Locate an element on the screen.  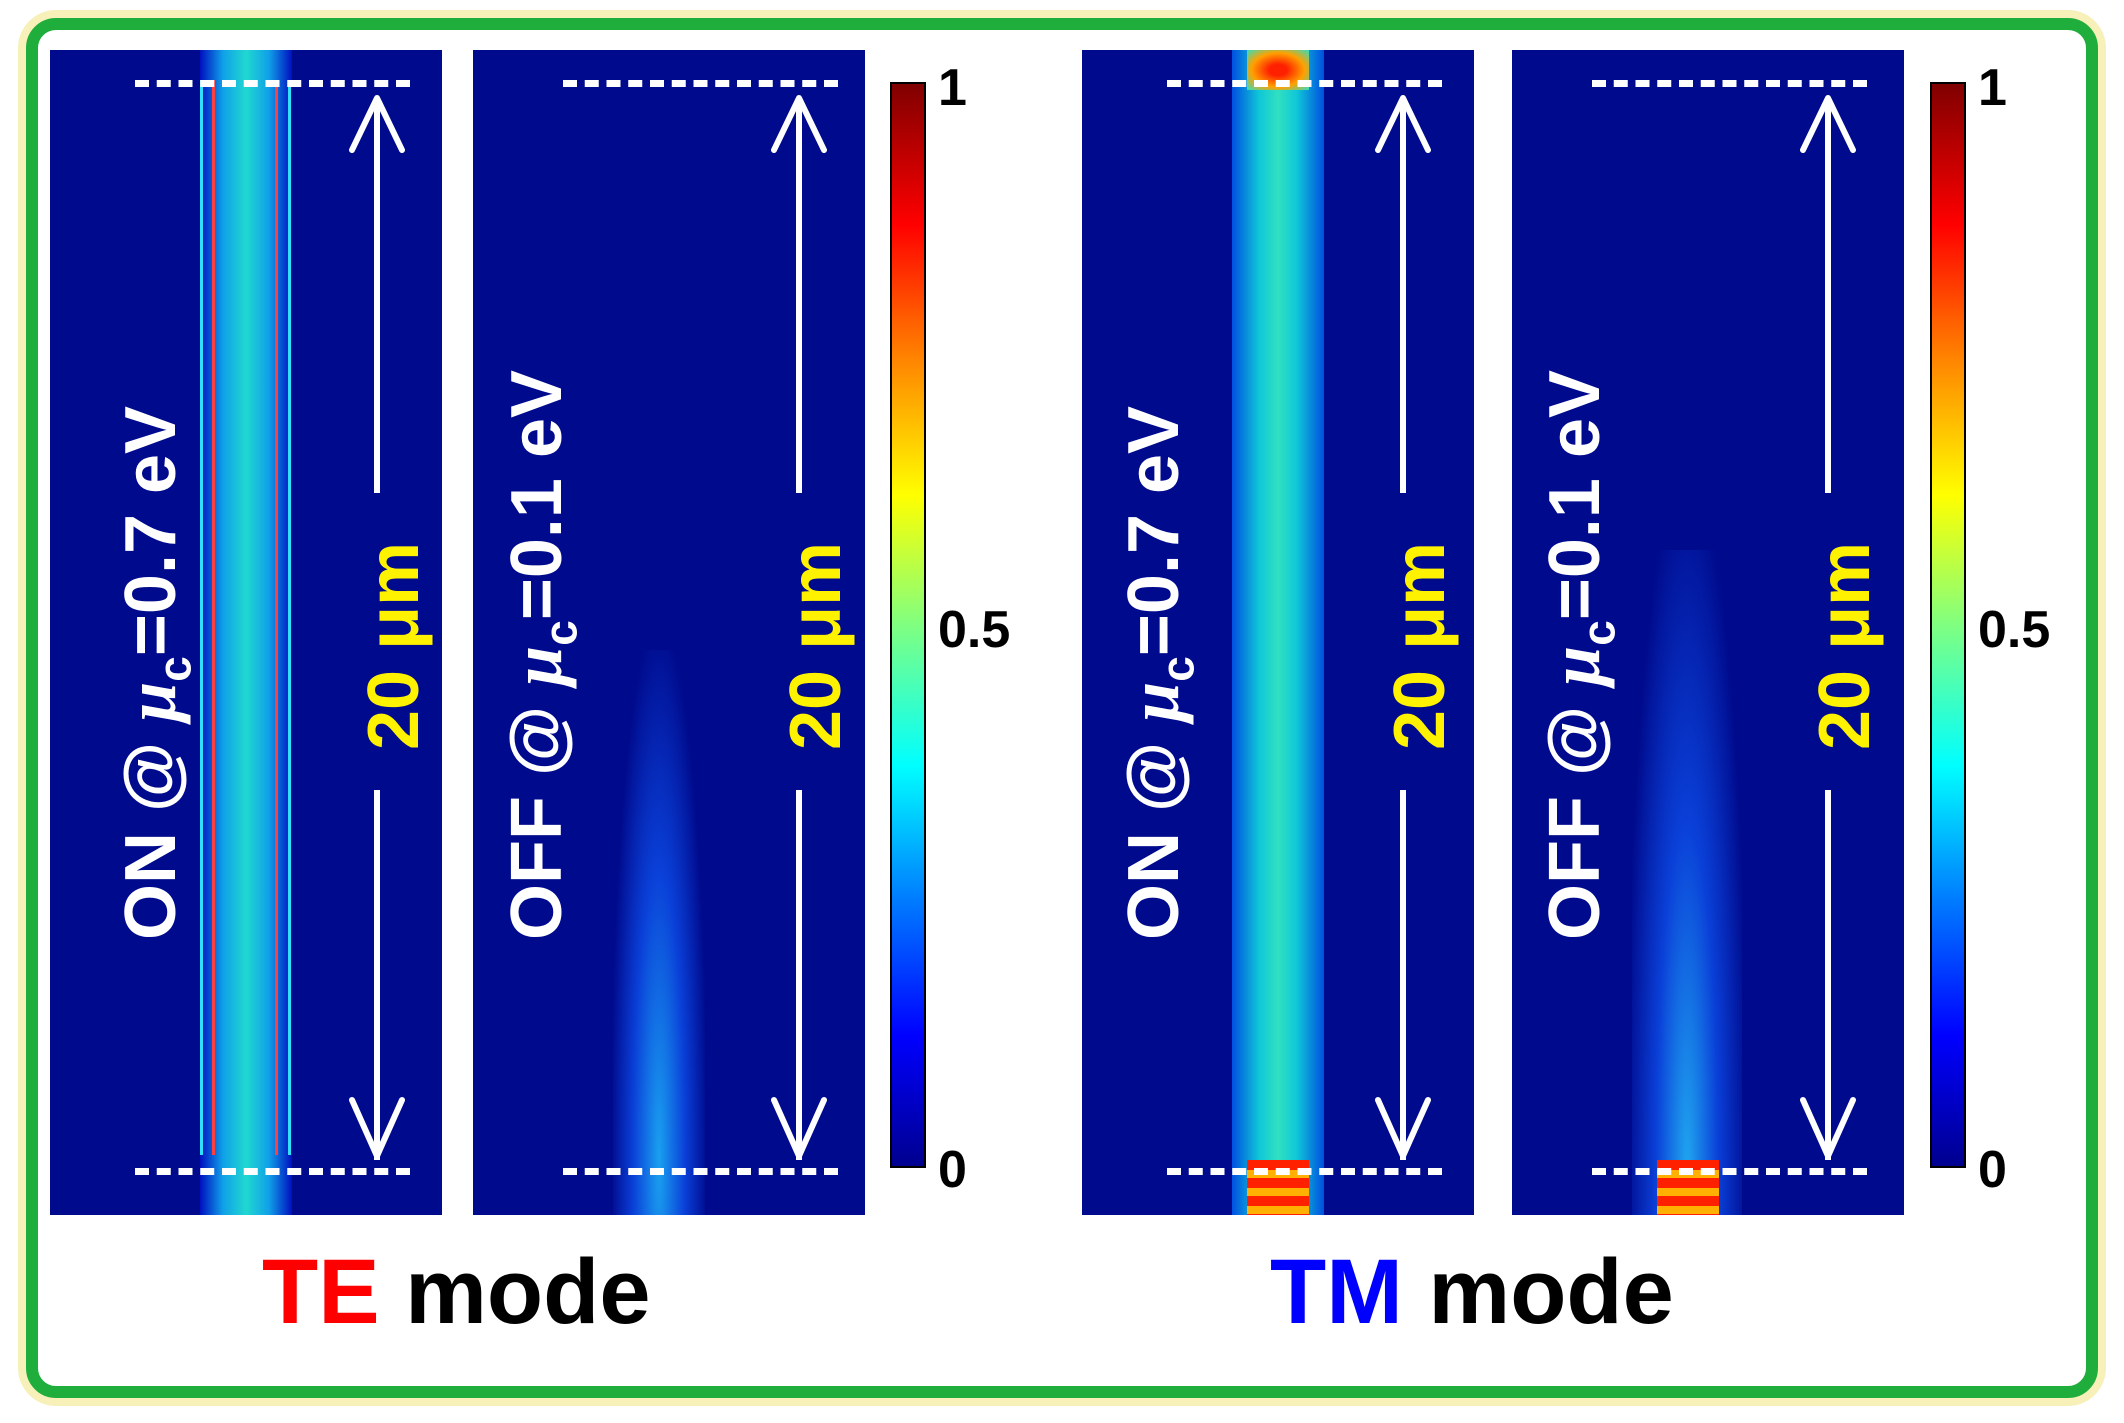
tm-mode-name: TM is located at coordinates (1336, 1292).